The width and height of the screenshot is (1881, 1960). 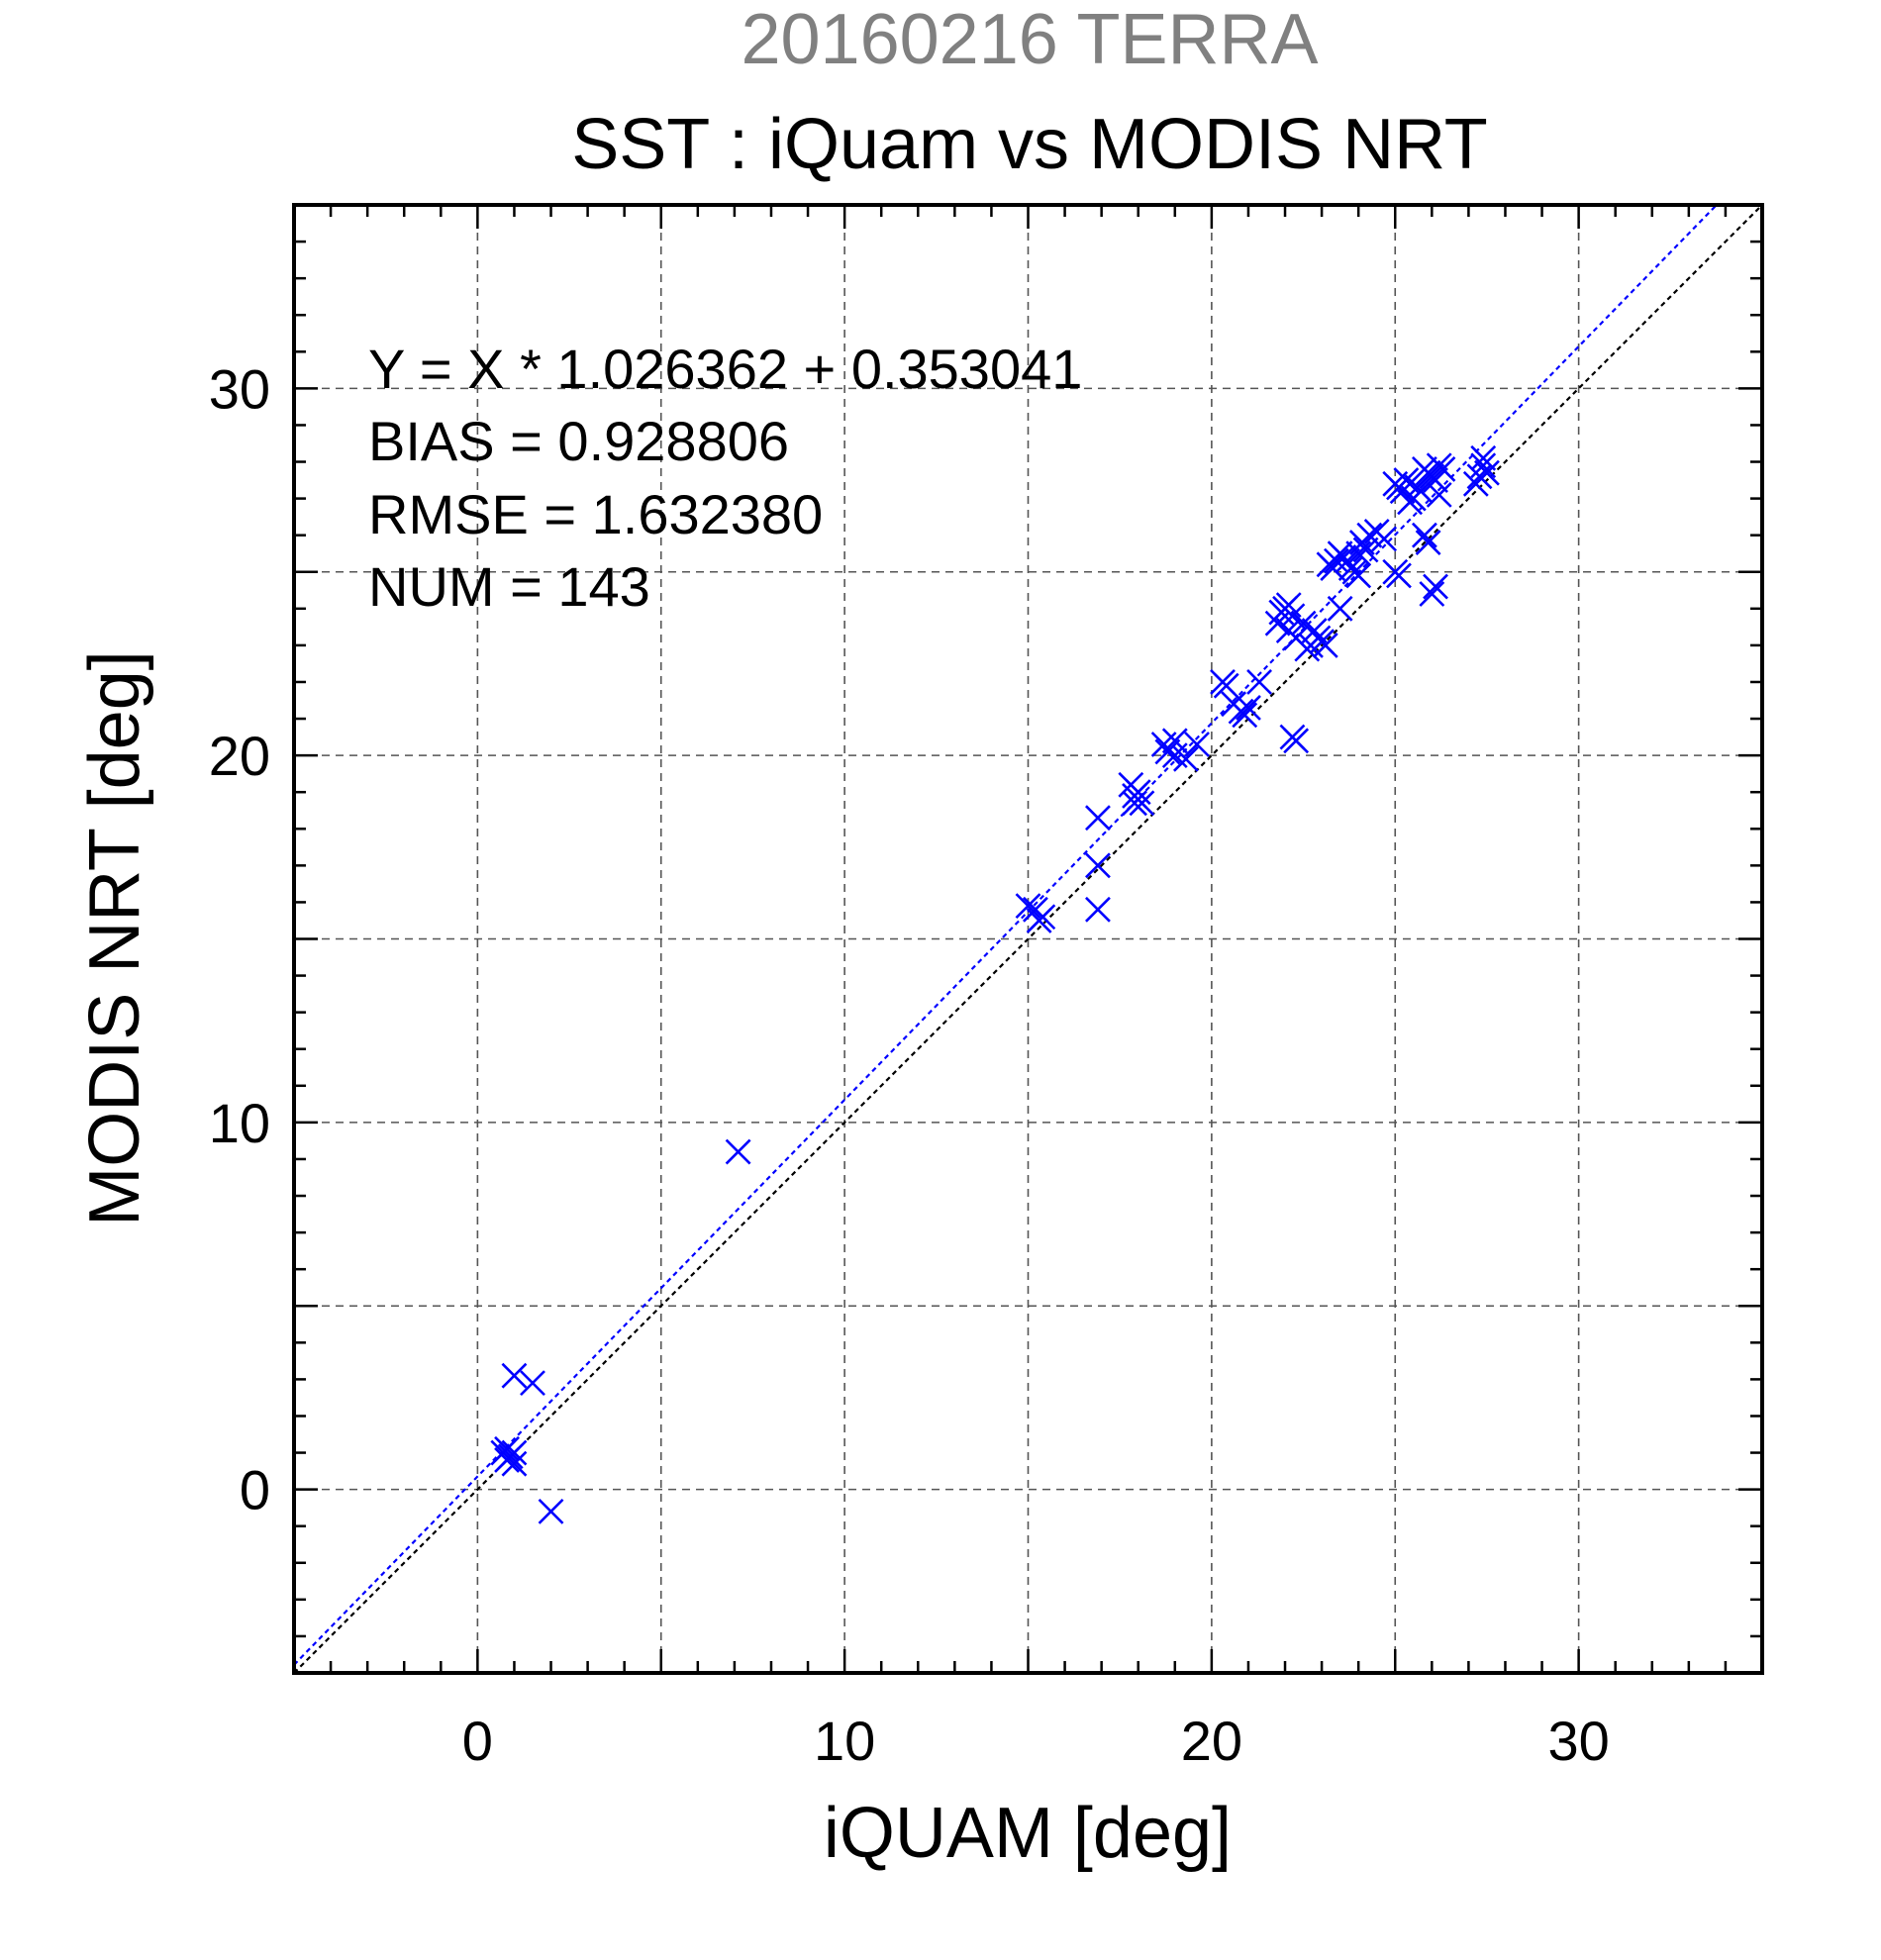 What do you see at coordinates (255, 1490) in the screenshot?
I see `y-tick-label: 0` at bounding box center [255, 1490].